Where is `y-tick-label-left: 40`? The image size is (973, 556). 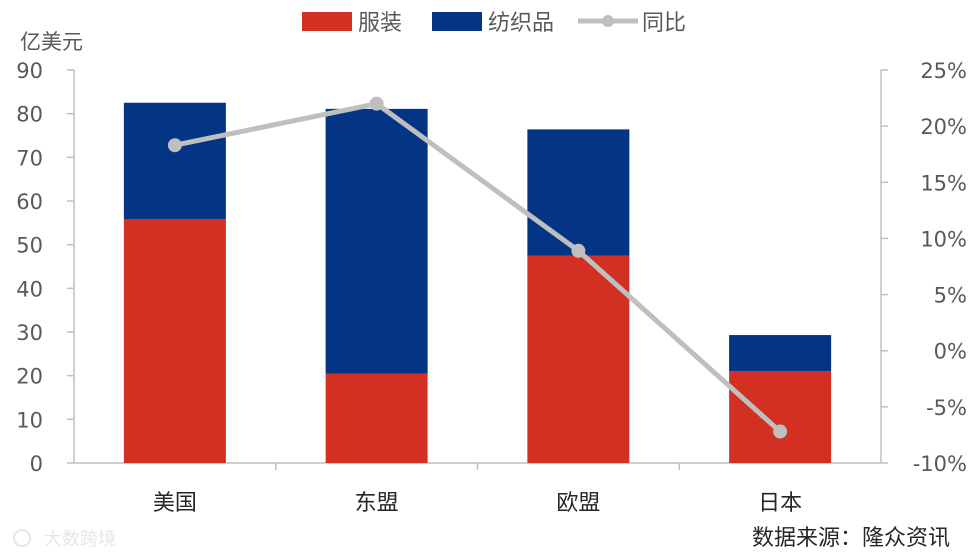 y-tick-label-left: 40 is located at coordinates (29, 289).